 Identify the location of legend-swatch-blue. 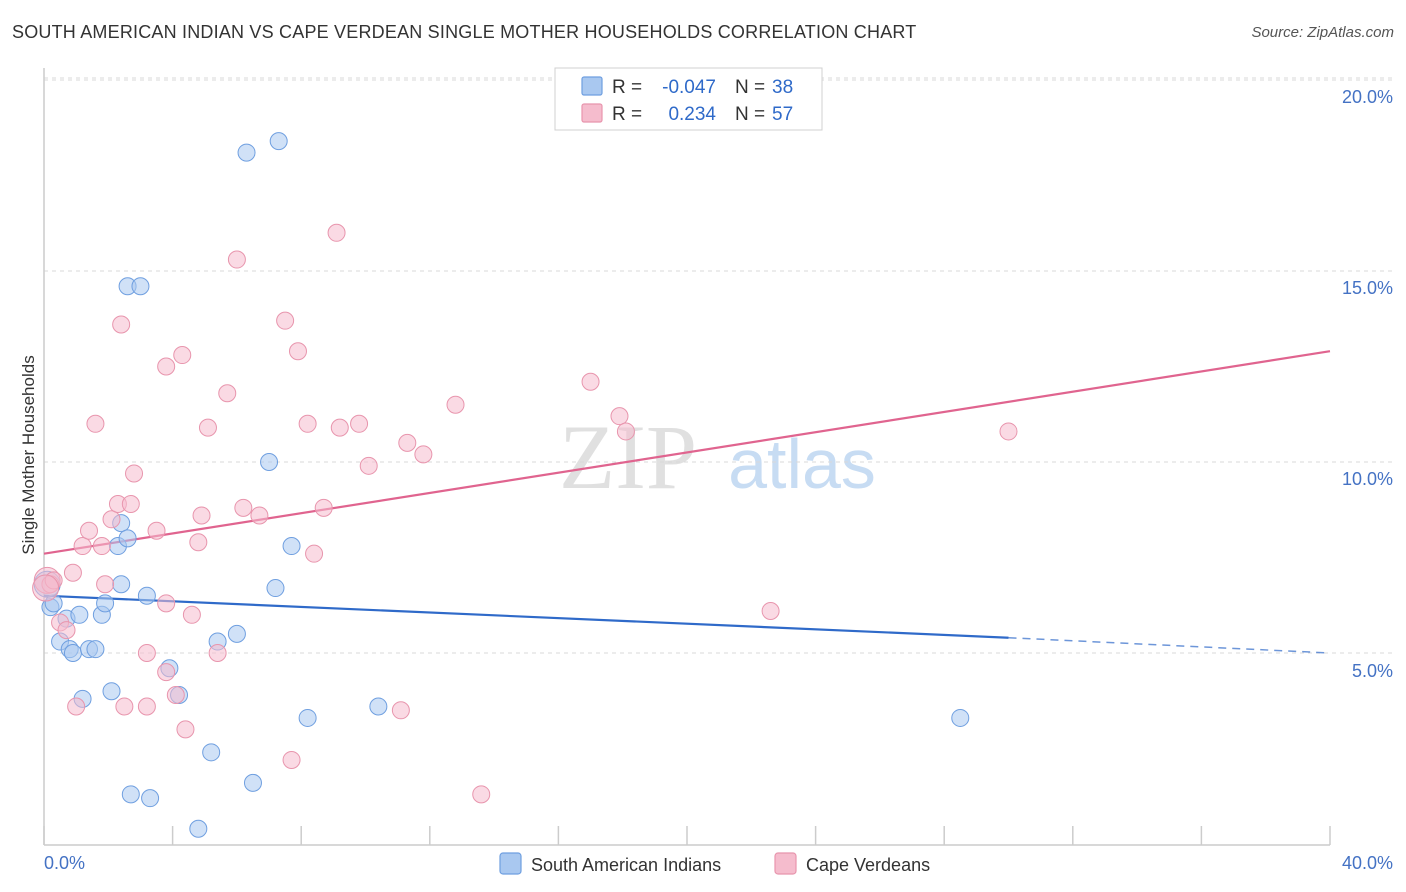
(592, 86).